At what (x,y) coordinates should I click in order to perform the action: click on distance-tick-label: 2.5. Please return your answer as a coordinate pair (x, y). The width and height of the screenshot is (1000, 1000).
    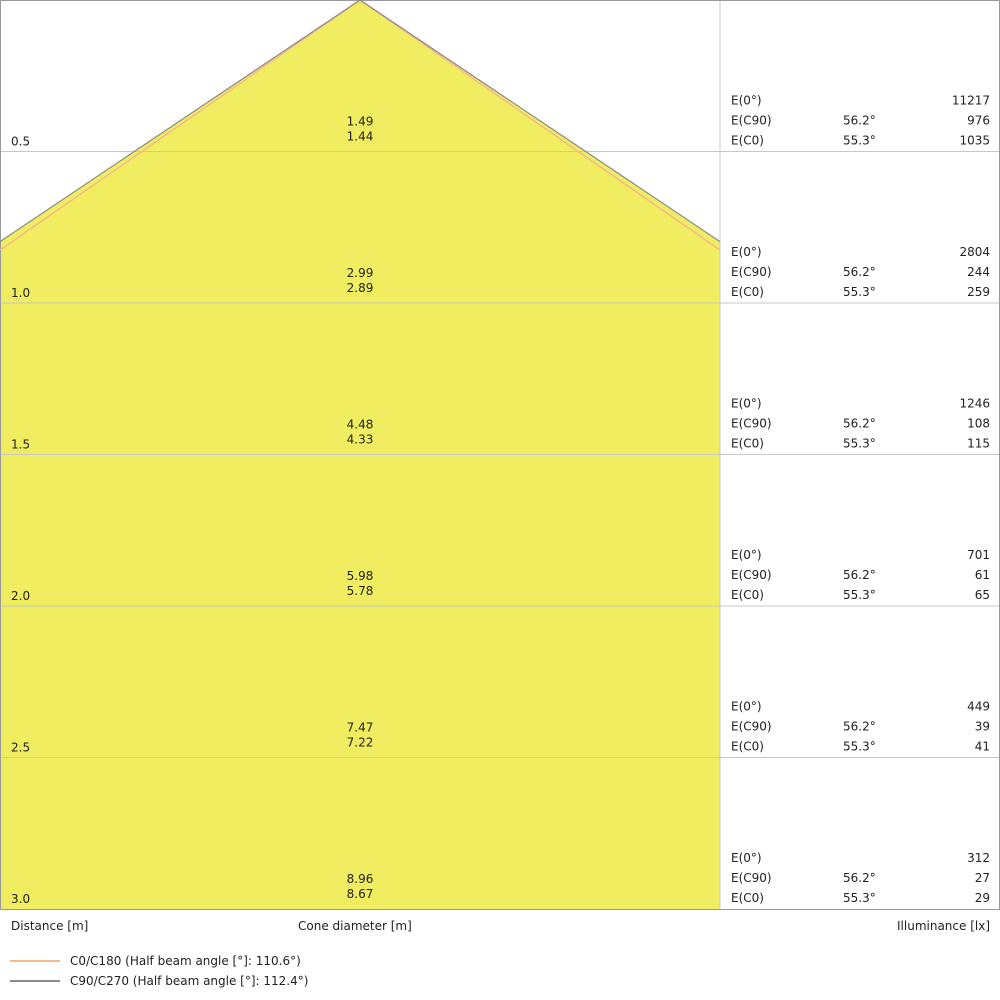
    Looking at the image, I should click on (20, 748).